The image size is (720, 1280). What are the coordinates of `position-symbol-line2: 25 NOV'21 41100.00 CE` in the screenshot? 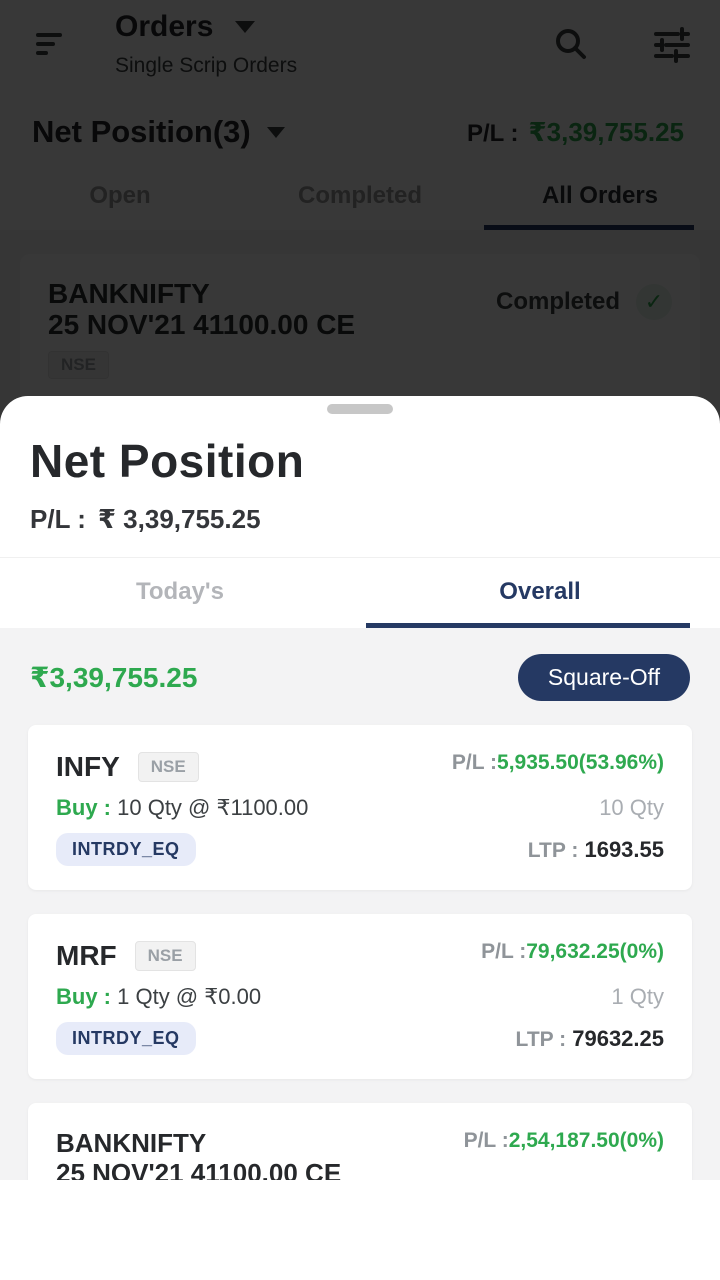 It's located at (199, 1169).